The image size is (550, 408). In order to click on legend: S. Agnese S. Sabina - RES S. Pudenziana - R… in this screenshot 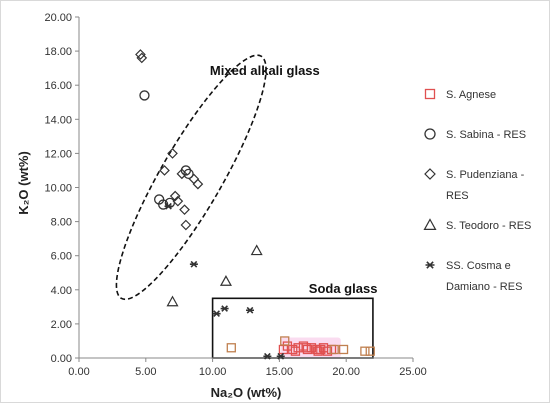, I will do `click(477, 190)`.